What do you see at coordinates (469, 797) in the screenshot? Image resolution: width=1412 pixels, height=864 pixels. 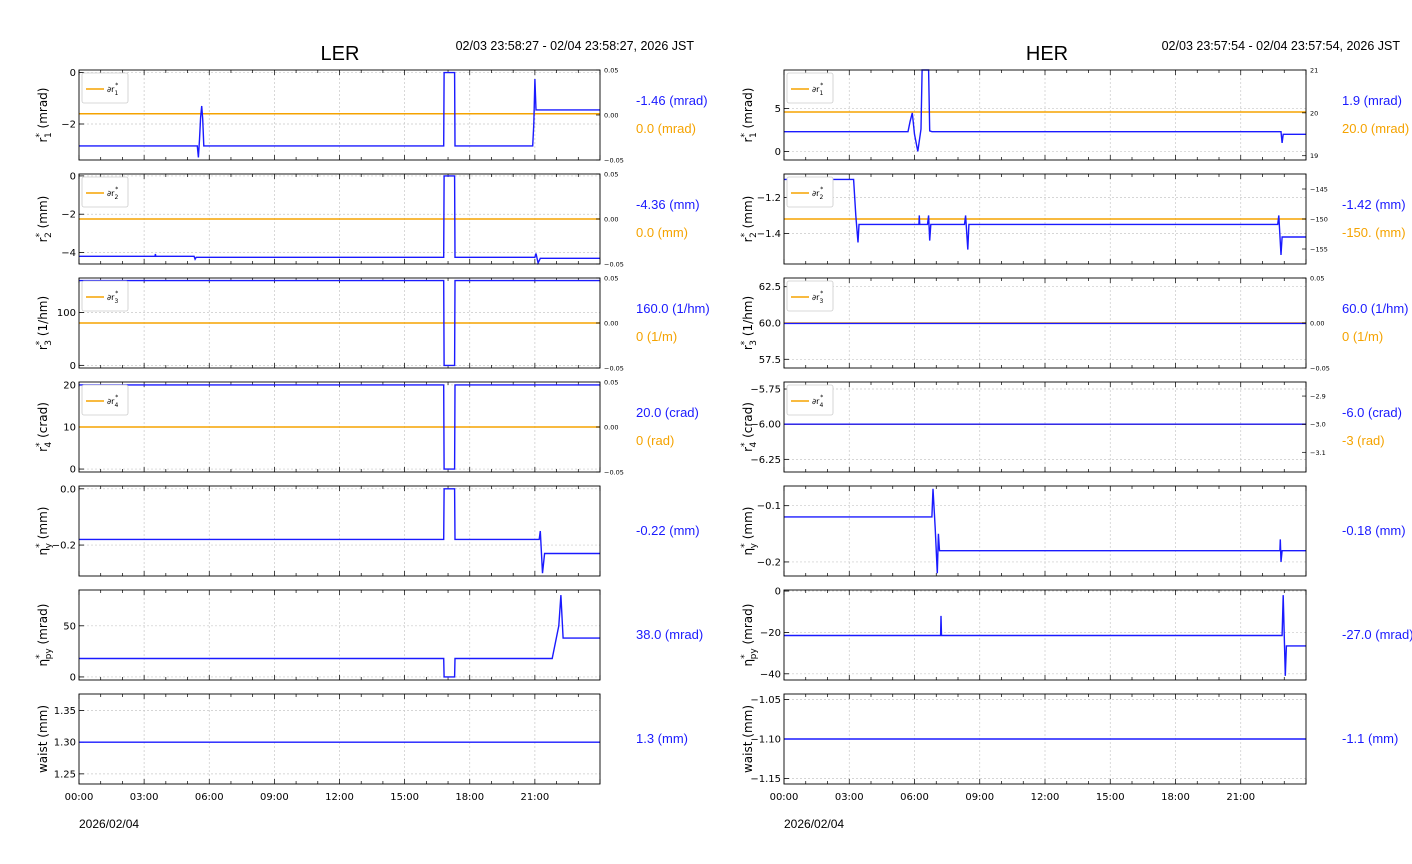 I see `x-tick-label: 18:00` at bounding box center [469, 797].